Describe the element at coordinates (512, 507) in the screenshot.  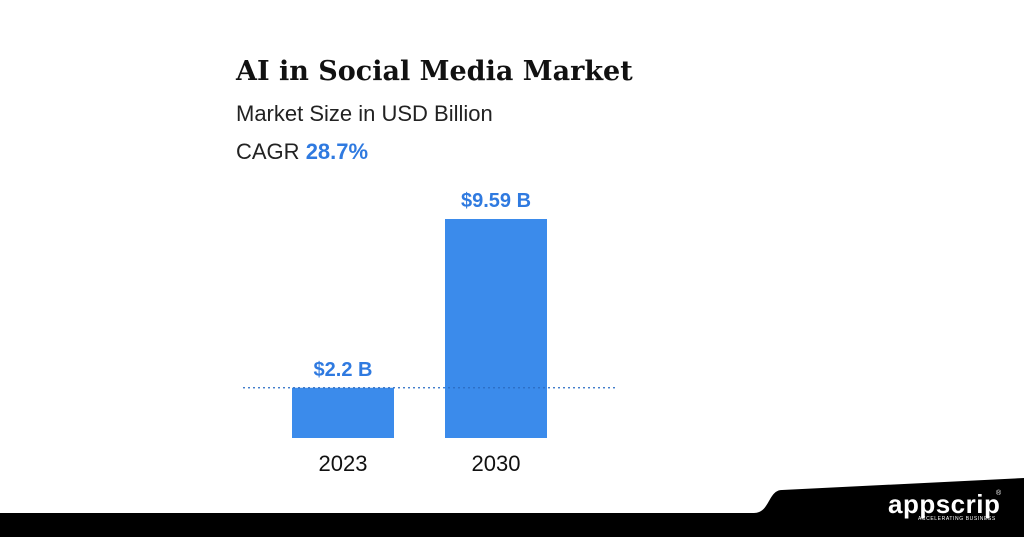
I see `footer-band` at that location.